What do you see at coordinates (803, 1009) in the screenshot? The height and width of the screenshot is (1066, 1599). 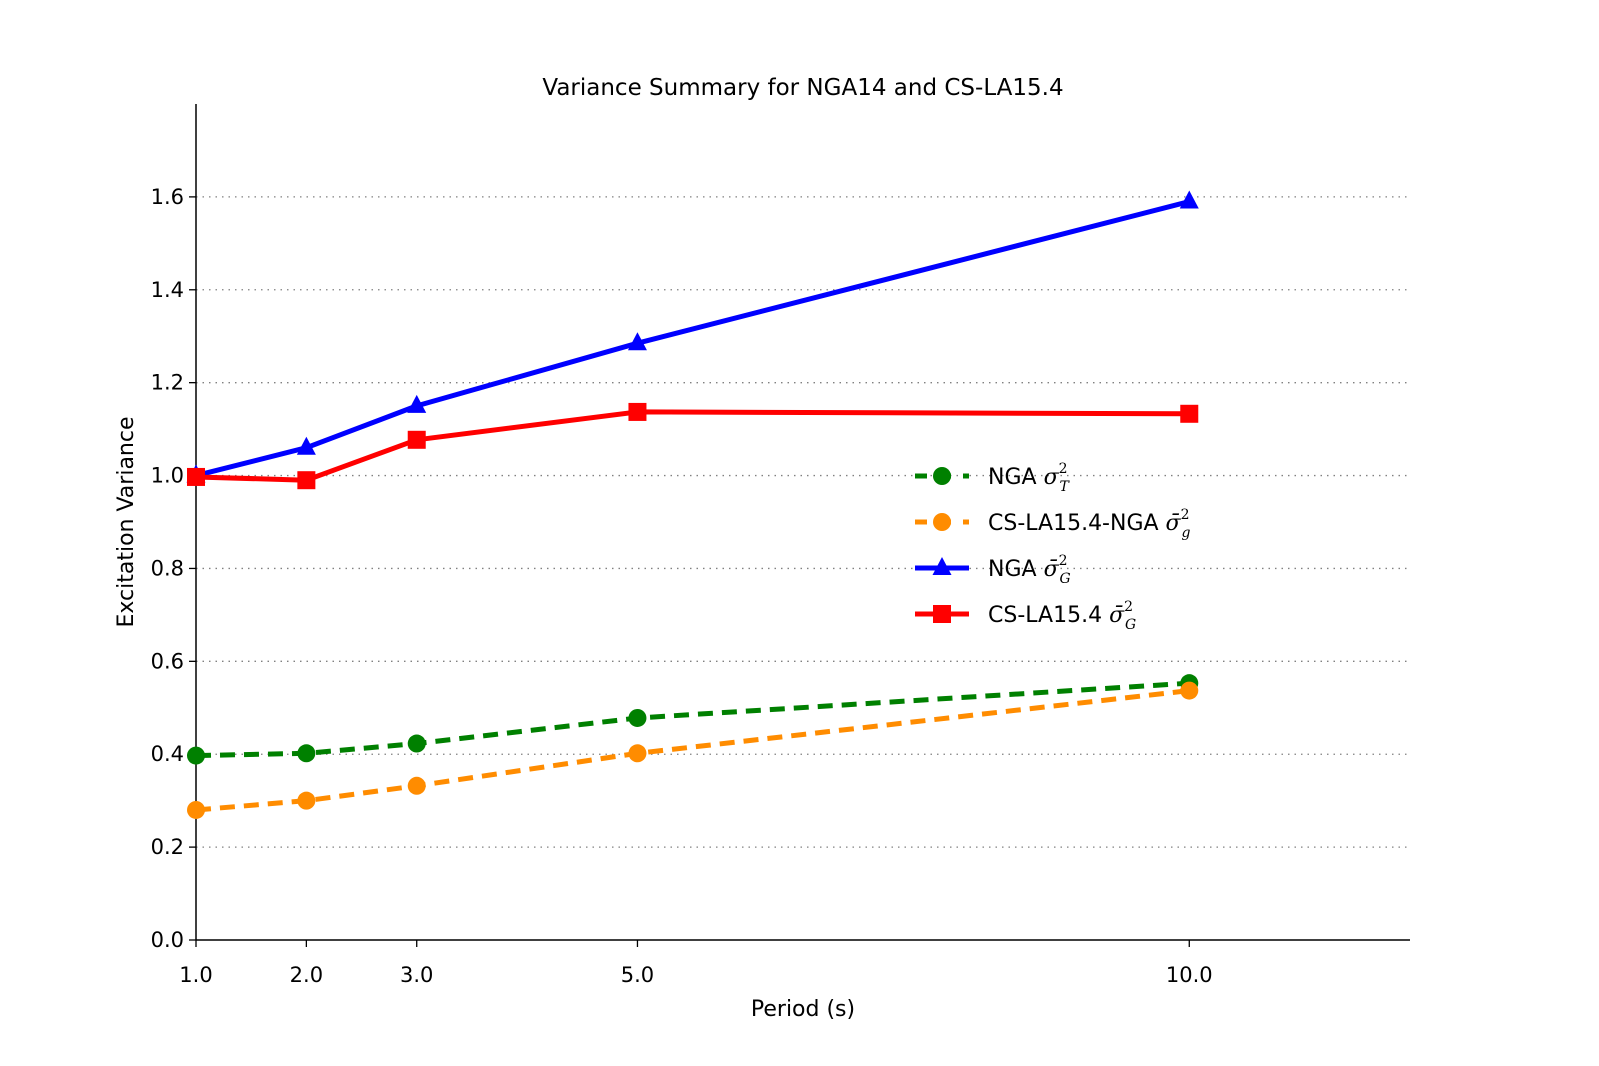 I see `x-axis-label: Period (s)` at bounding box center [803, 1009].